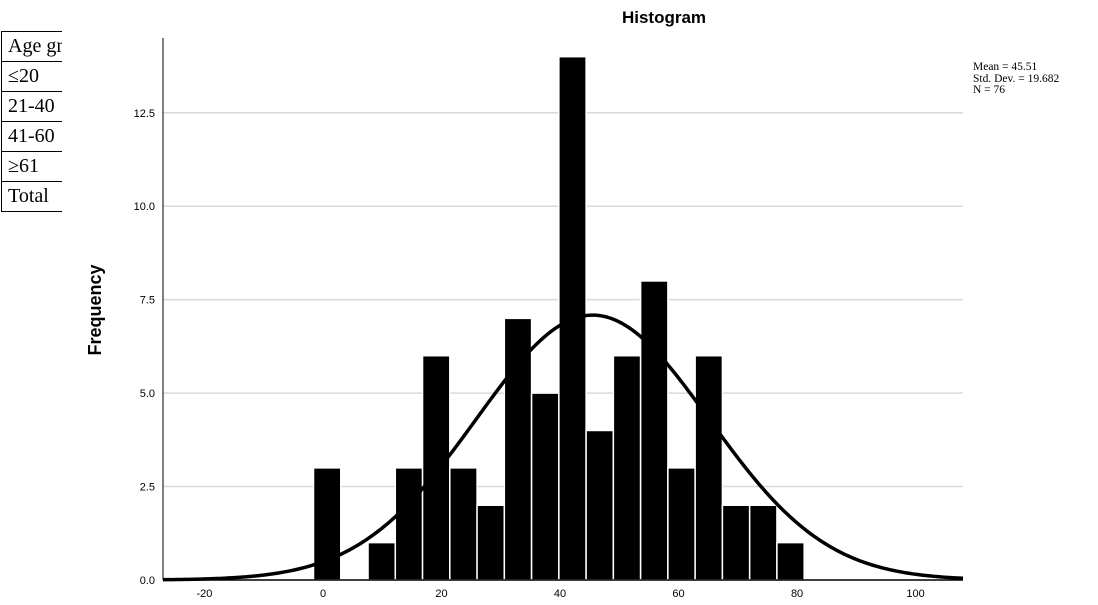 The image size is (1098, 605). Describe the element at coordinates (147, 394) in the screenshot. I see `y-tick-label: 5.0` at that location.